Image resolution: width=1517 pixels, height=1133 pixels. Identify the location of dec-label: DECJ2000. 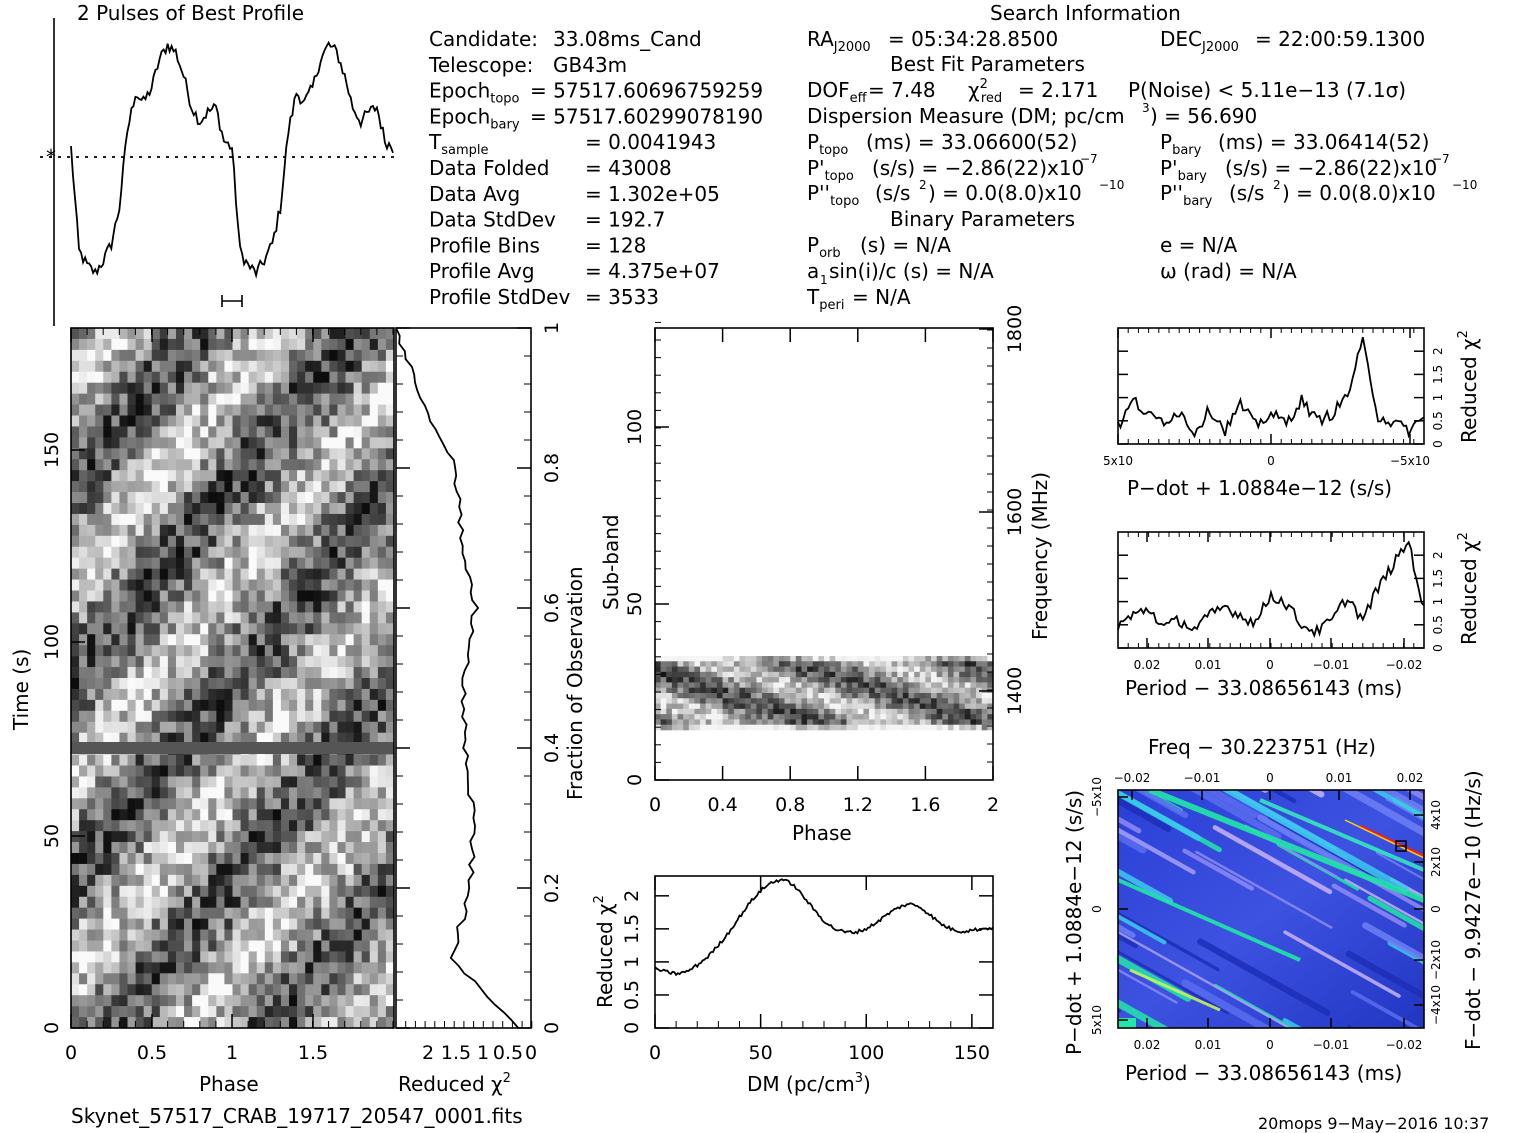
(1199, 41).